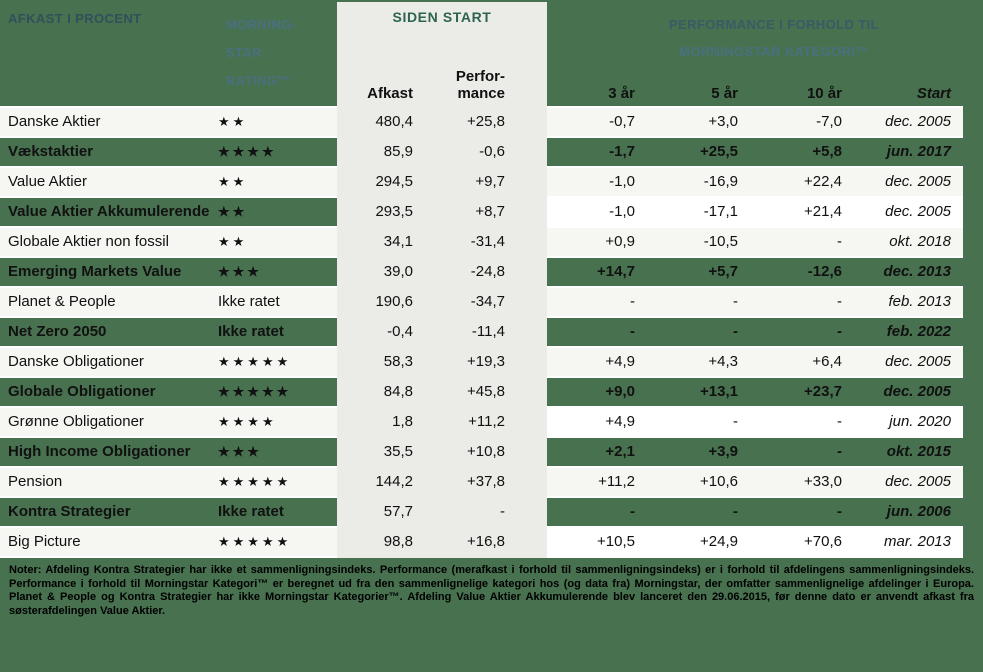  Describe the element at coordinates (790, 542) in the screenshot. I see `perf-10yr-value: +70,6` at that location.